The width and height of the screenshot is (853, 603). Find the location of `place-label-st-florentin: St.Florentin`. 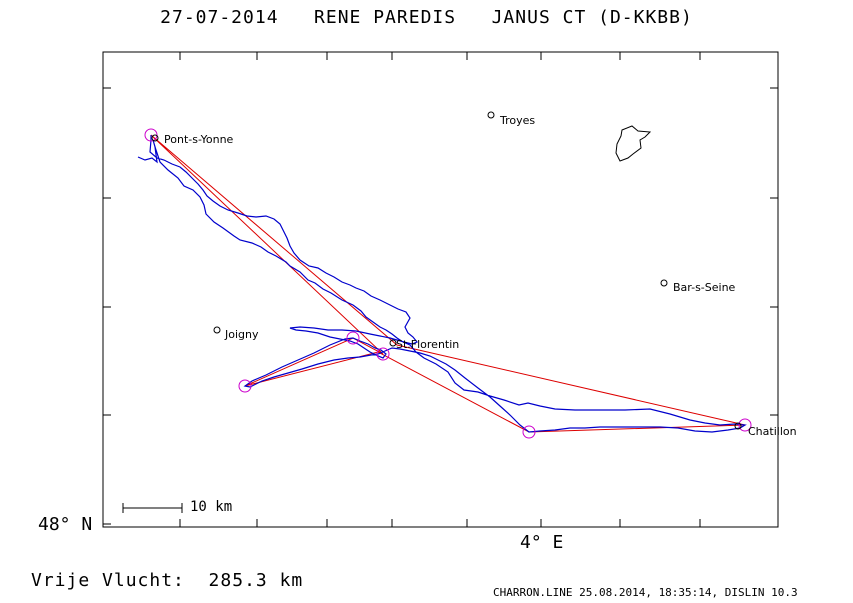

place-label-st-florentin: St.Florentin is located at coordinates (428, 344).